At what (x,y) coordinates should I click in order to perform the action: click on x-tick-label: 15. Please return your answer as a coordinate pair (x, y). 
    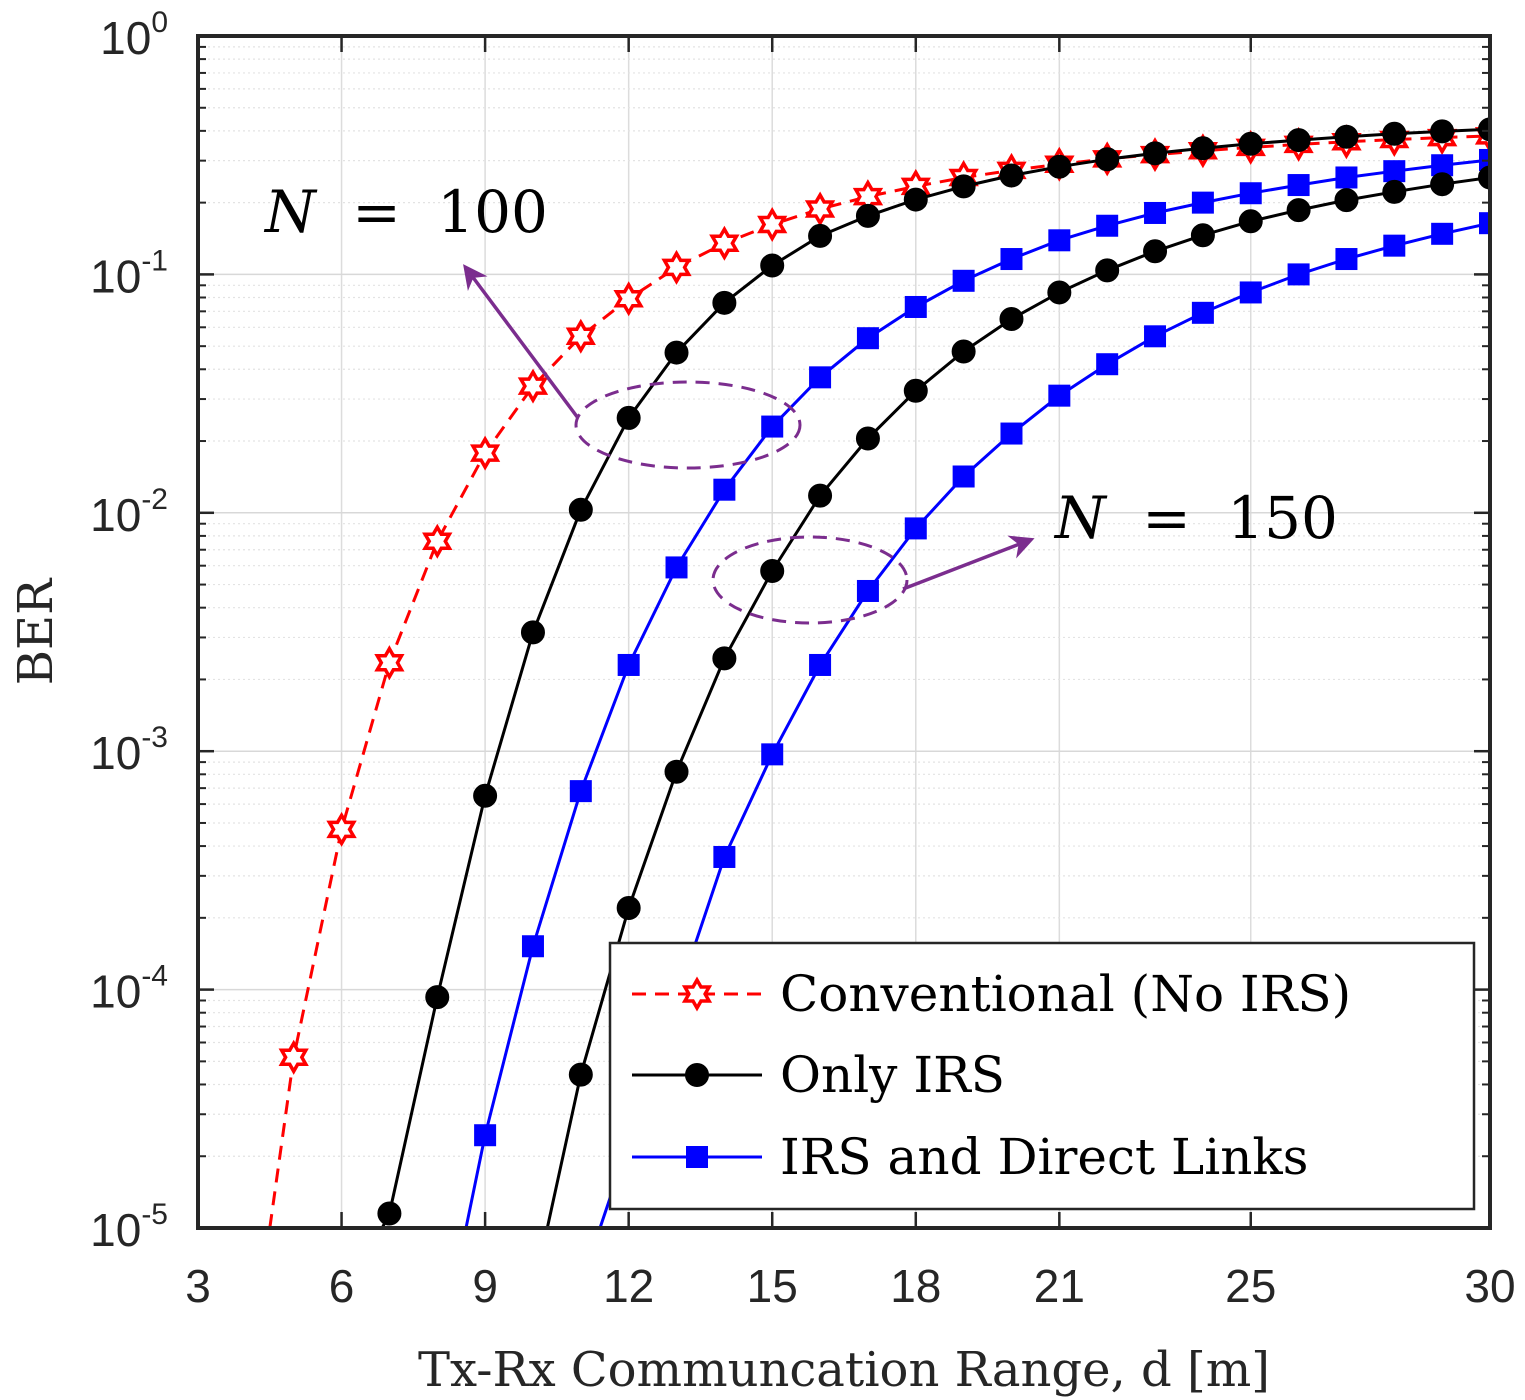
    Looking at the image, I should click on (772, 1286).